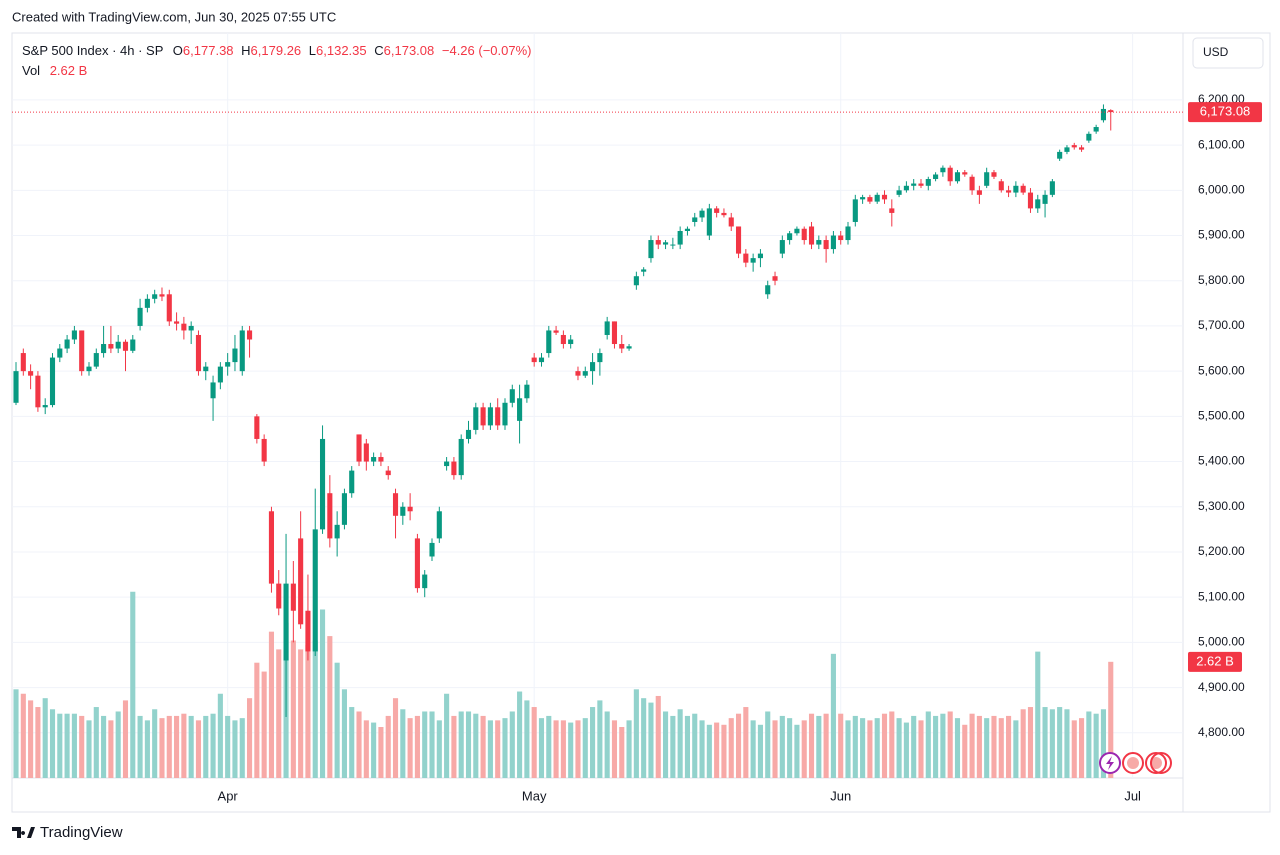 The width and height of the screenshot is (1280, 855). What do you see at coordinates (1221, 551) in the screenshot?
I see `y-tick-label: 5,200.00` at bounding box center [1221, 551].